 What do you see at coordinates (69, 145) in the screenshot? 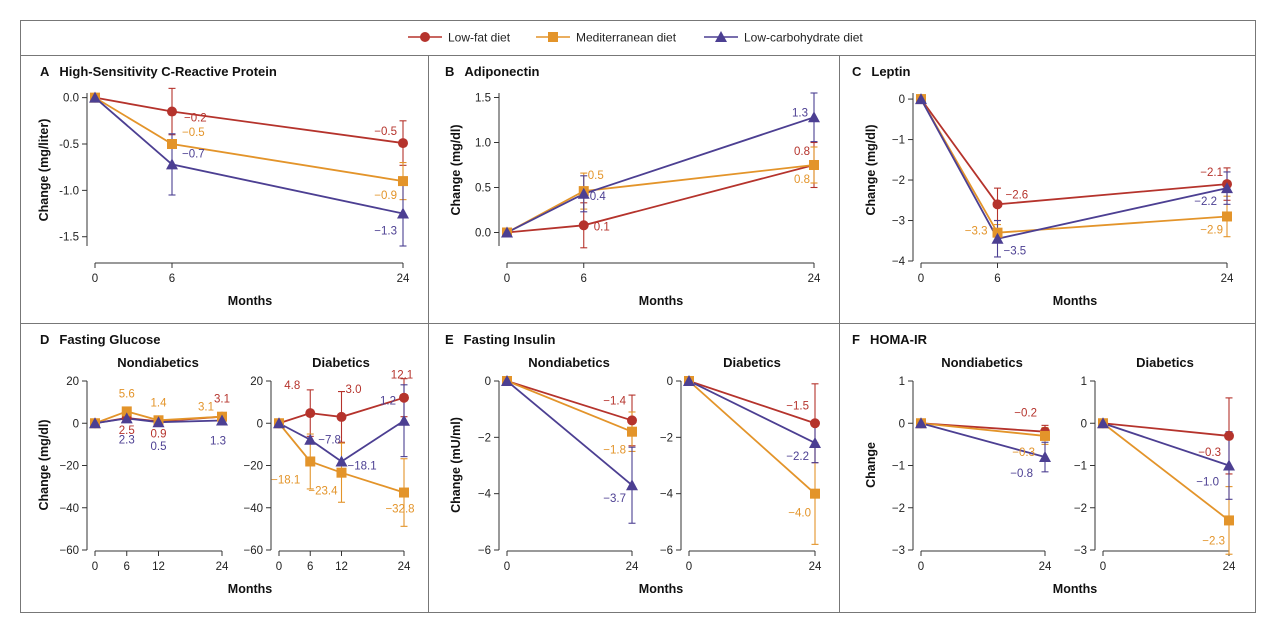
I see `y-tick-label: -0.5` at bounding box center [69, 145].